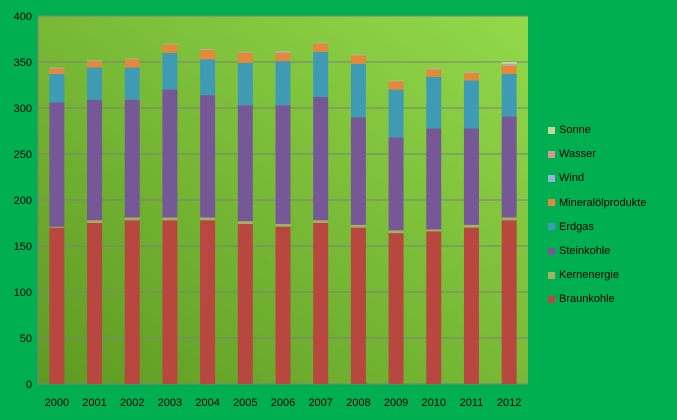 Image resolution: width=677 pixels, height=420 pixels. What do you see at coordinates (396, 232) in the screenshot?
I see `bar-segment-kernenergie-2009` at bounding box center [396, 232].